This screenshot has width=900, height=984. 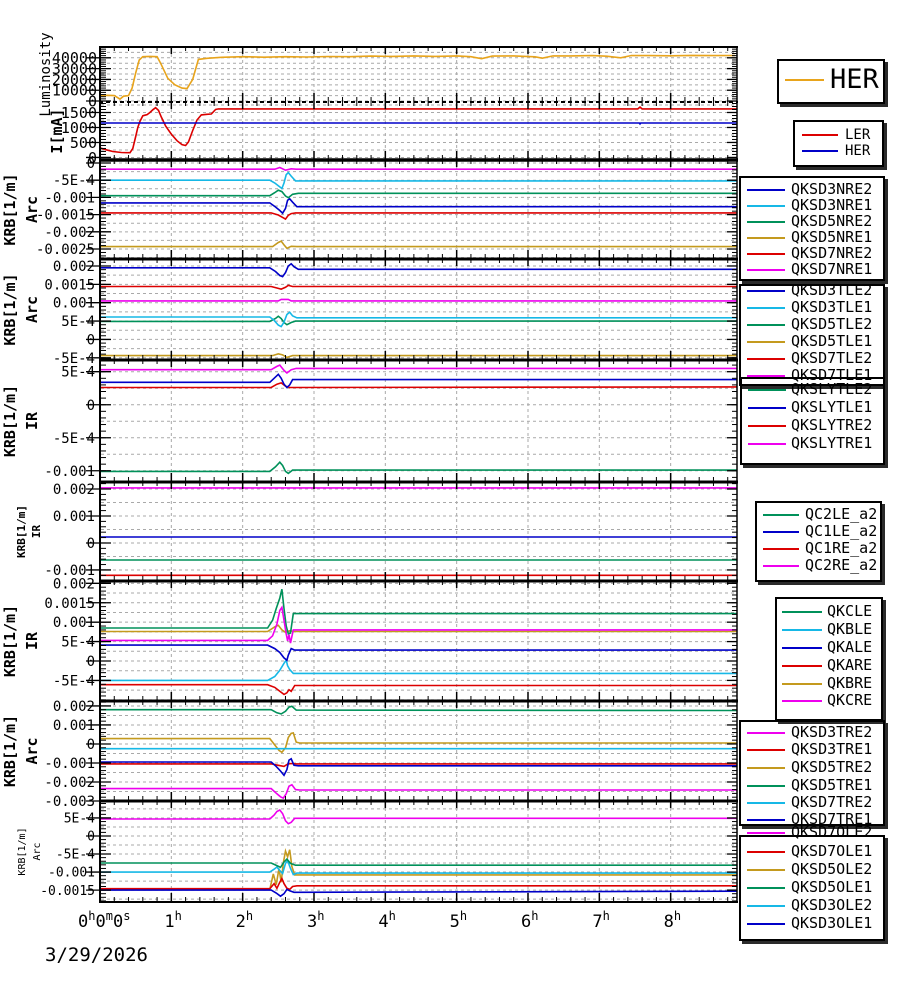 I want to click on series-QKSD5OLE1, so click(x=418, y=863).